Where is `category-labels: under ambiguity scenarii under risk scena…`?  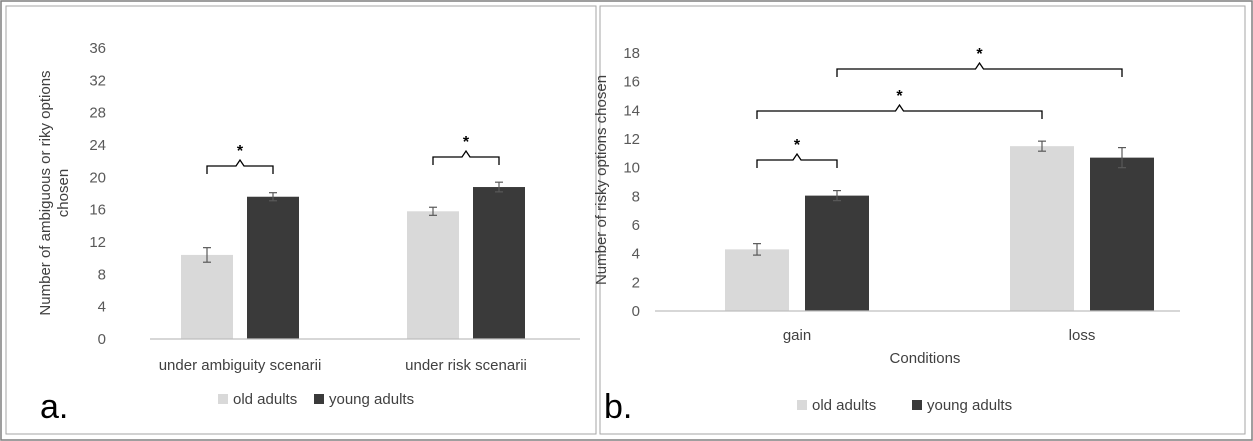 category-labels: under ambiguity scenarii under risk scena… is located at coordinates (343, 365).